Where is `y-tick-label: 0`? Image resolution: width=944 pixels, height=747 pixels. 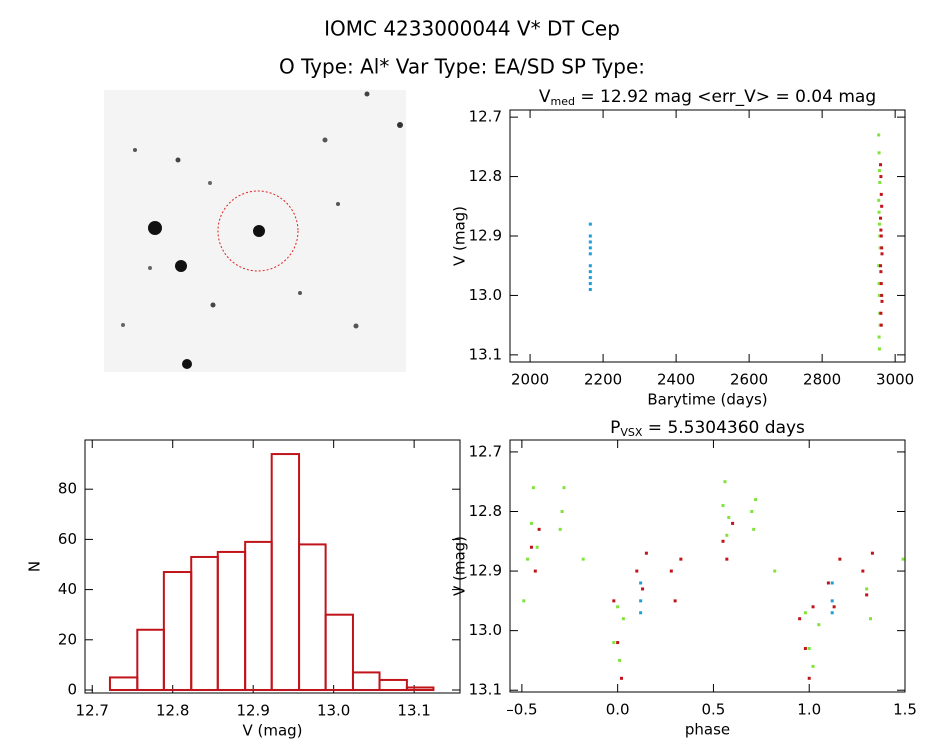 y-tick-label: 0 is located at coordinates (72, 689).